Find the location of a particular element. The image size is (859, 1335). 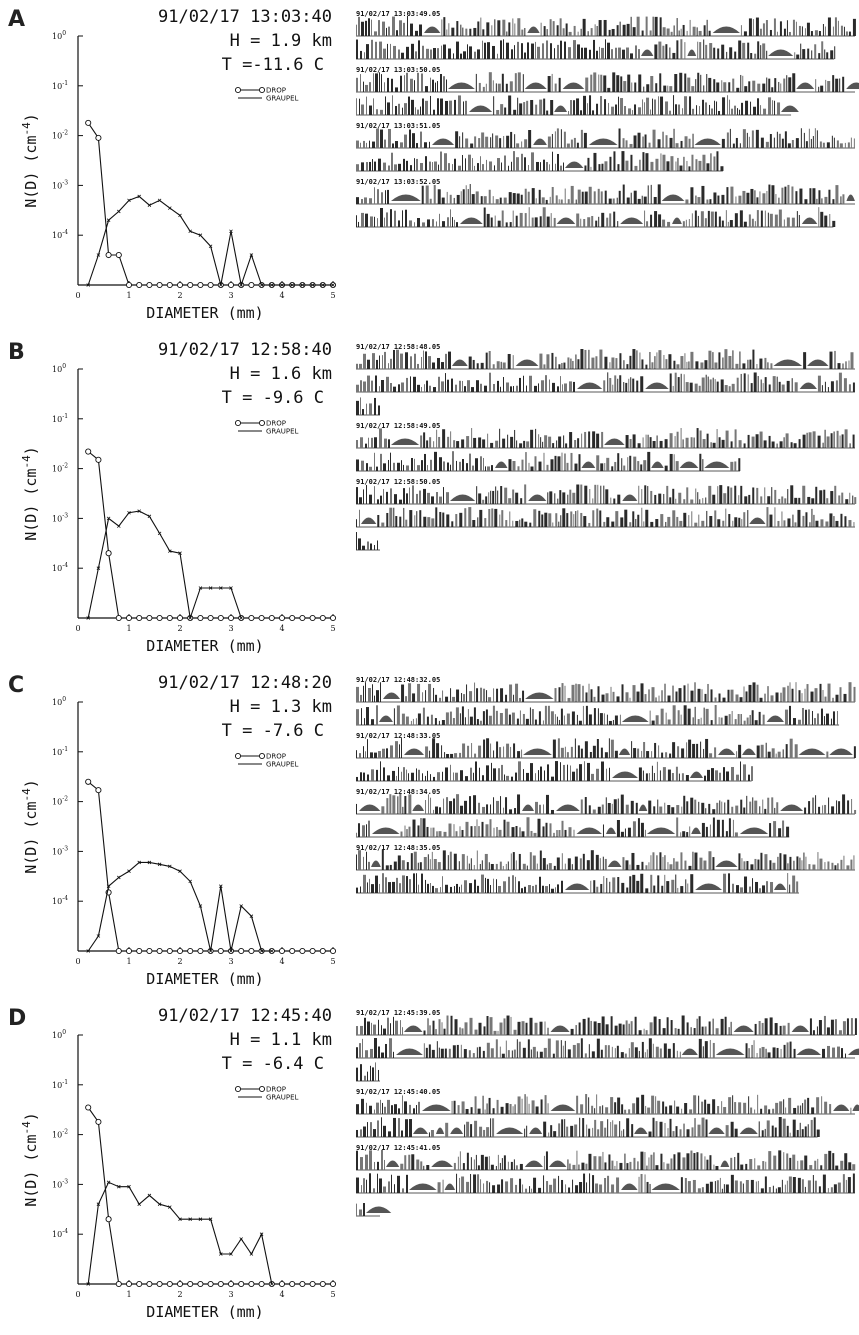

y-axis-label: N(D) (cm-4) is located at coordinates (30, 160).